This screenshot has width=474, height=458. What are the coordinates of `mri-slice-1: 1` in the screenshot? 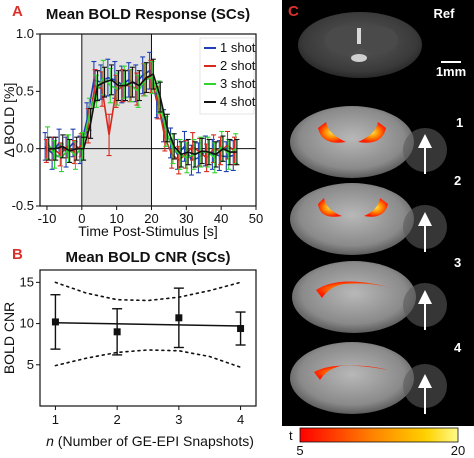 It's located at (376, 142).